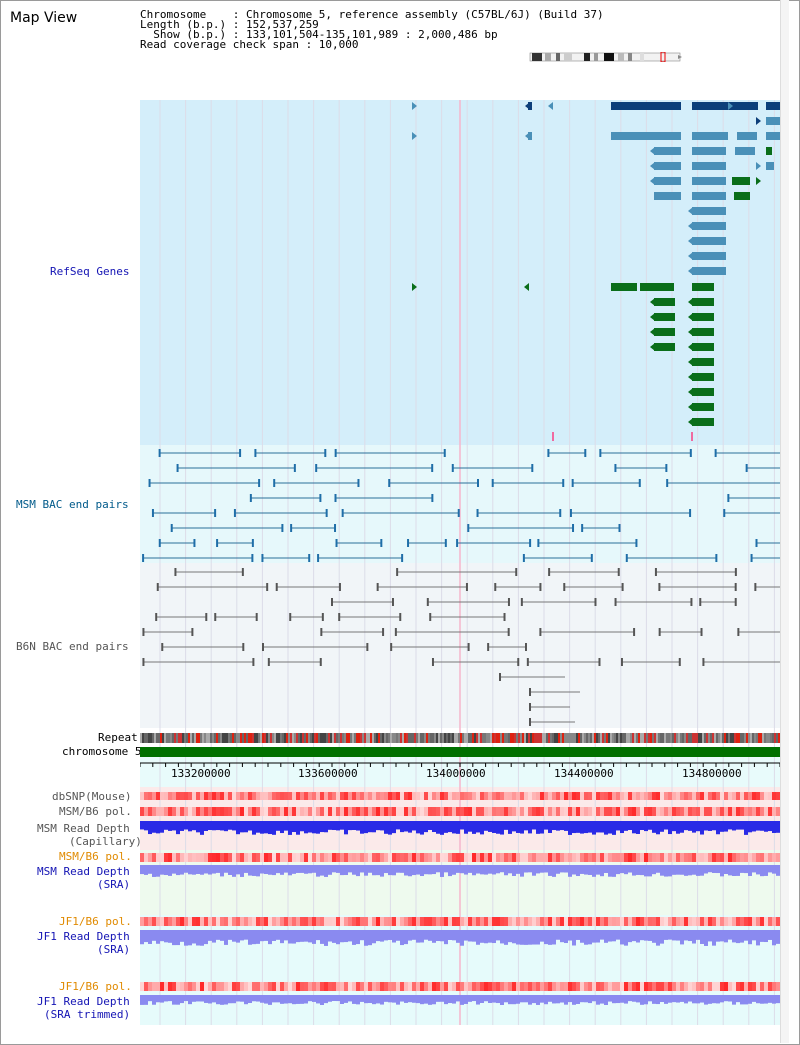  I want to click on msm-bac-end-pairs-label: MSM BAC end pairs, so click(72, 504).